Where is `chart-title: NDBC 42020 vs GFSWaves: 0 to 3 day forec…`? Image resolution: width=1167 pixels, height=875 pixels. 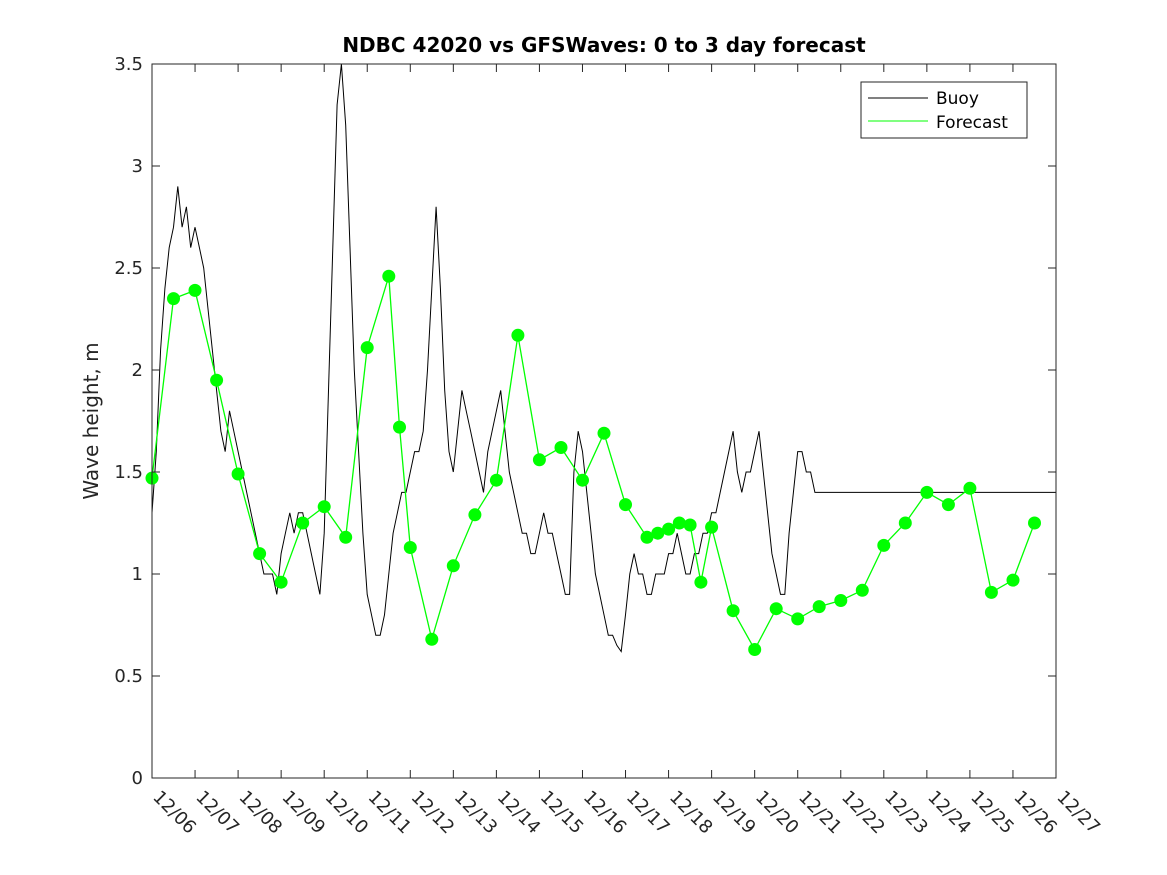 chart-title: NDBC 42020 vs GFSWaves: 0 to 3 day forec… is located at coordinates (604, 45).